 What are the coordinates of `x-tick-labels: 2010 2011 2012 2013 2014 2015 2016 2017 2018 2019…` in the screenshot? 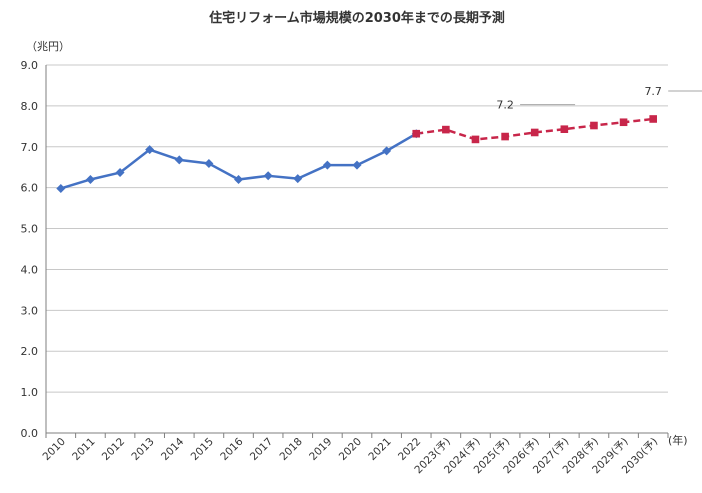 It's located at (351, 455).